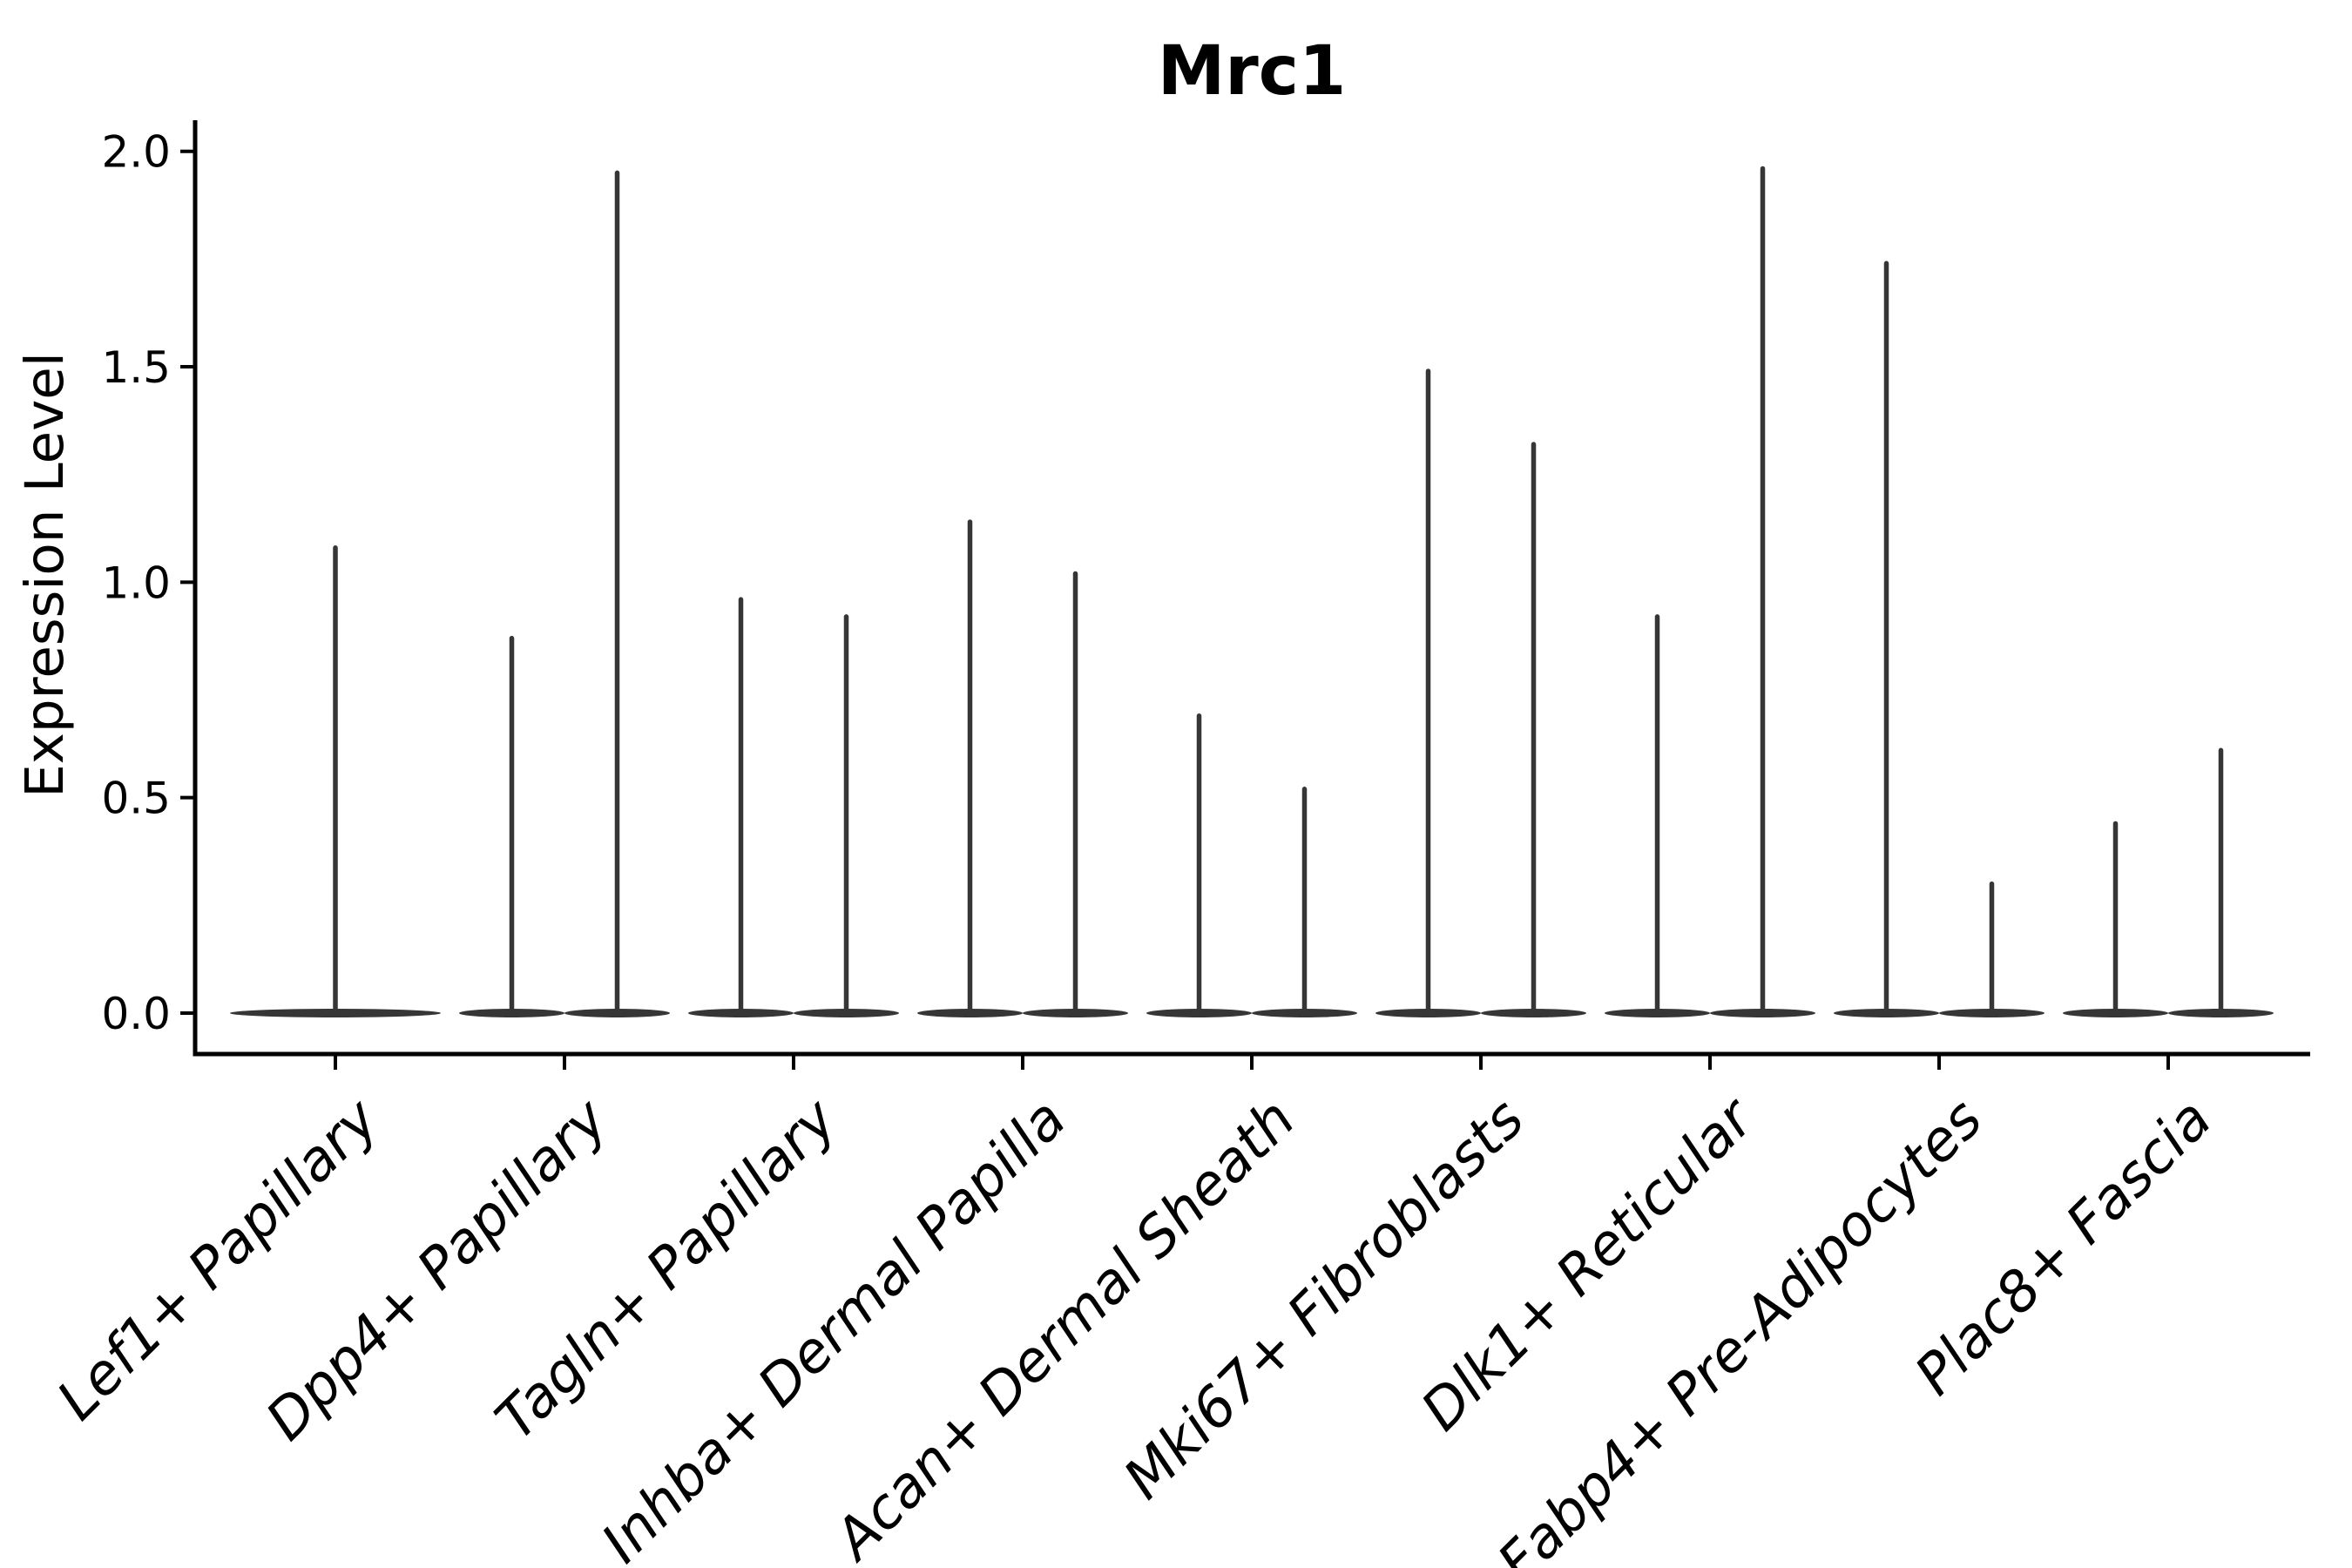 This screenshot has height=1568, width=2352. I want to click on y-tick-label: 0.0, so click(136, 1014).